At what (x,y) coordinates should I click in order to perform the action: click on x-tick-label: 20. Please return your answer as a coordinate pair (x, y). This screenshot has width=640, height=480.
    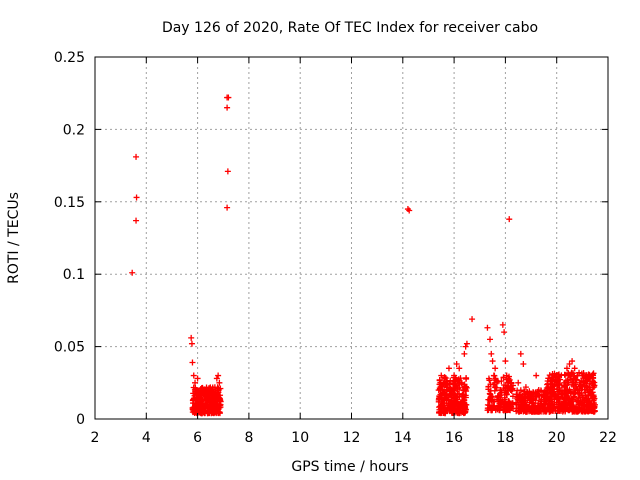
    Looking at the image, I should click on (557, 438).